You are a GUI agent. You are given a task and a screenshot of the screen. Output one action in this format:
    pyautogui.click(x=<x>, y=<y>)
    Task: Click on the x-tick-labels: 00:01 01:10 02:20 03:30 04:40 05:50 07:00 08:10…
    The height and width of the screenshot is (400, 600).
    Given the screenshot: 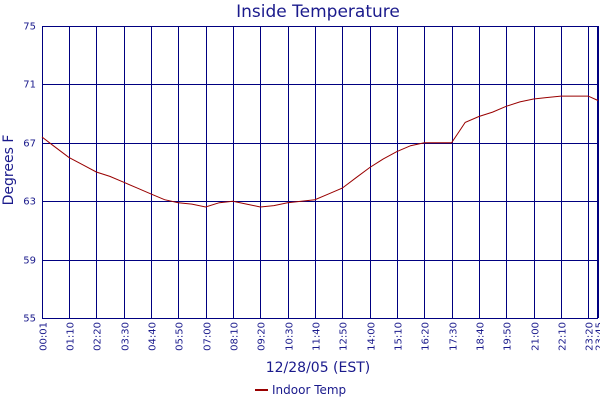 What is the action you would take?
    pyautogui.click(x=319, y=336)
    